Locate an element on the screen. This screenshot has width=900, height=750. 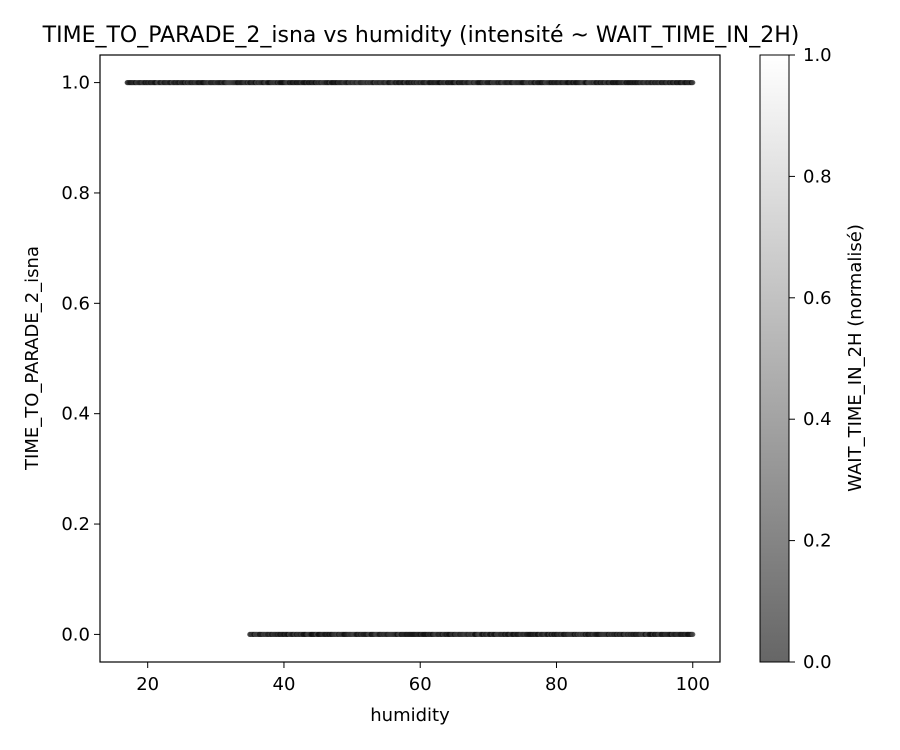
colorbar-tick-label: 0.0 is located at coordinates (817, 662).